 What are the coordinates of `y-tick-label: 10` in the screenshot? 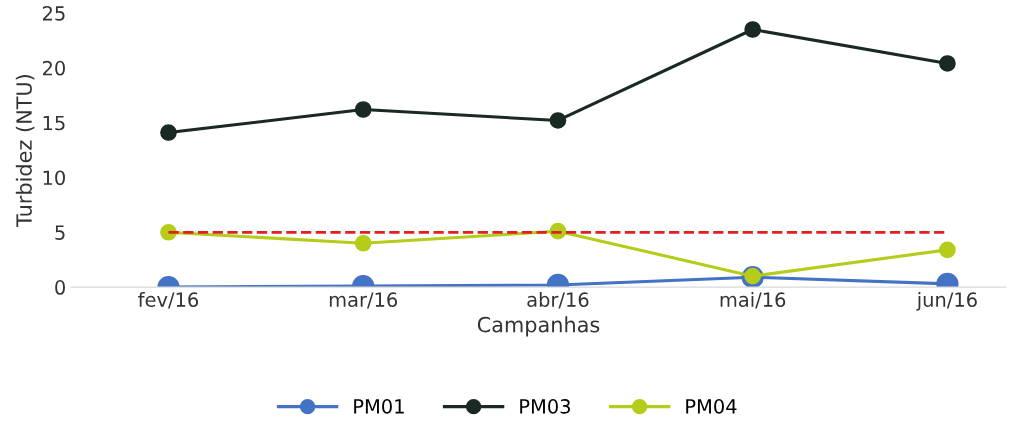 It's located at (54, 178).